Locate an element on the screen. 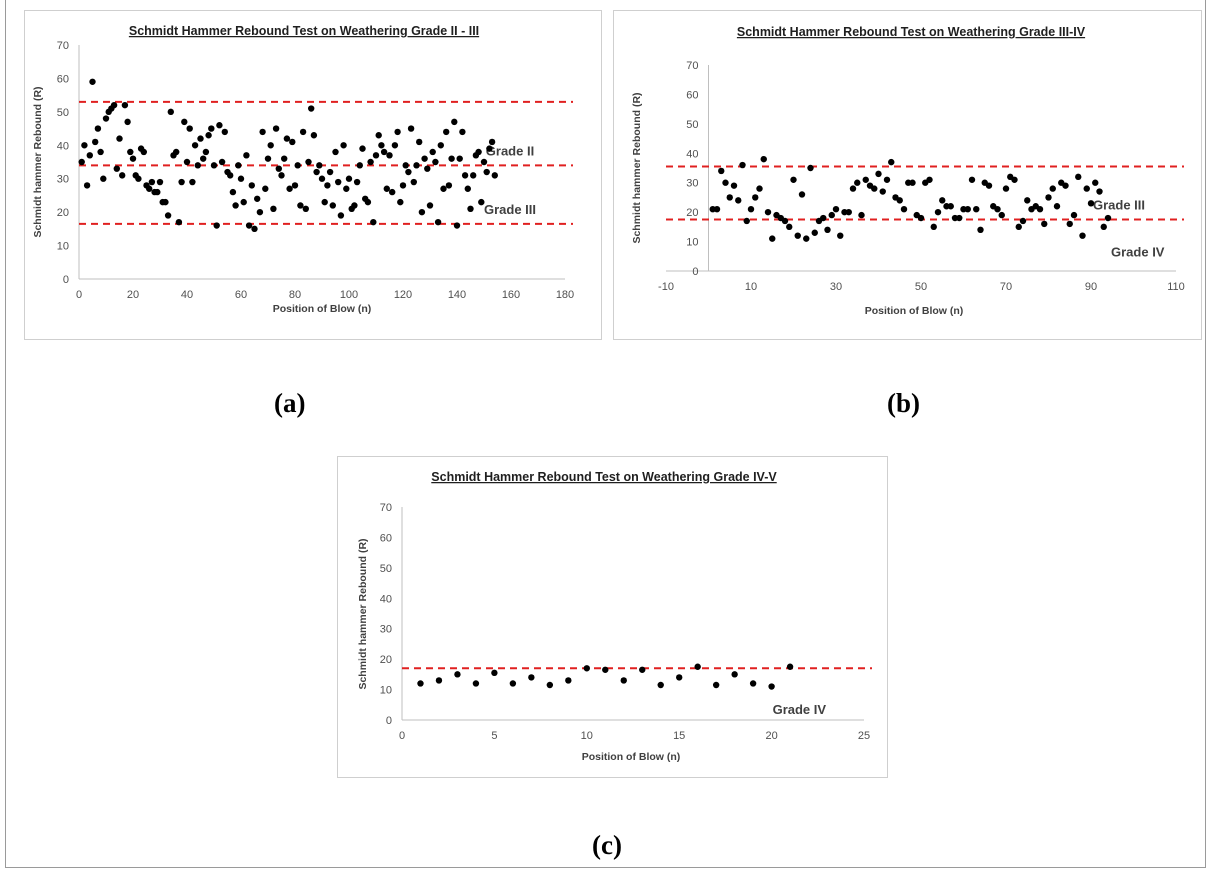  x-tick-label: 80 is located at coordinates (295, 295).